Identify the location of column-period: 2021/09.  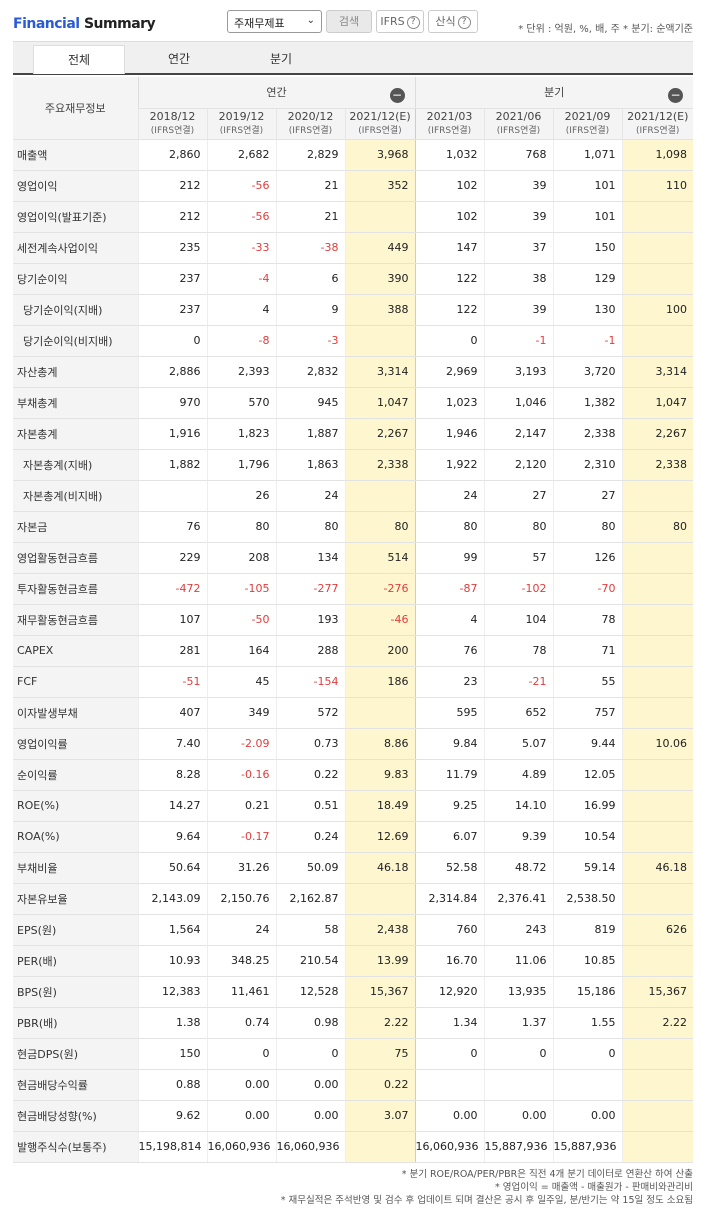
(587, 116).